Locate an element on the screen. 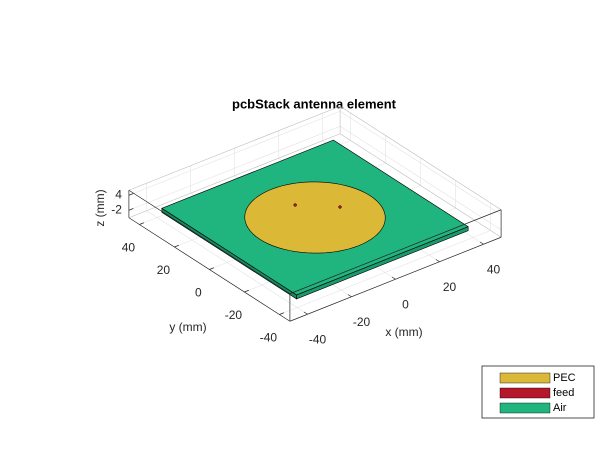 The width and height of the screenshot is (605, 454). y-tick-label: -20 is located at coordinates (234, 315).